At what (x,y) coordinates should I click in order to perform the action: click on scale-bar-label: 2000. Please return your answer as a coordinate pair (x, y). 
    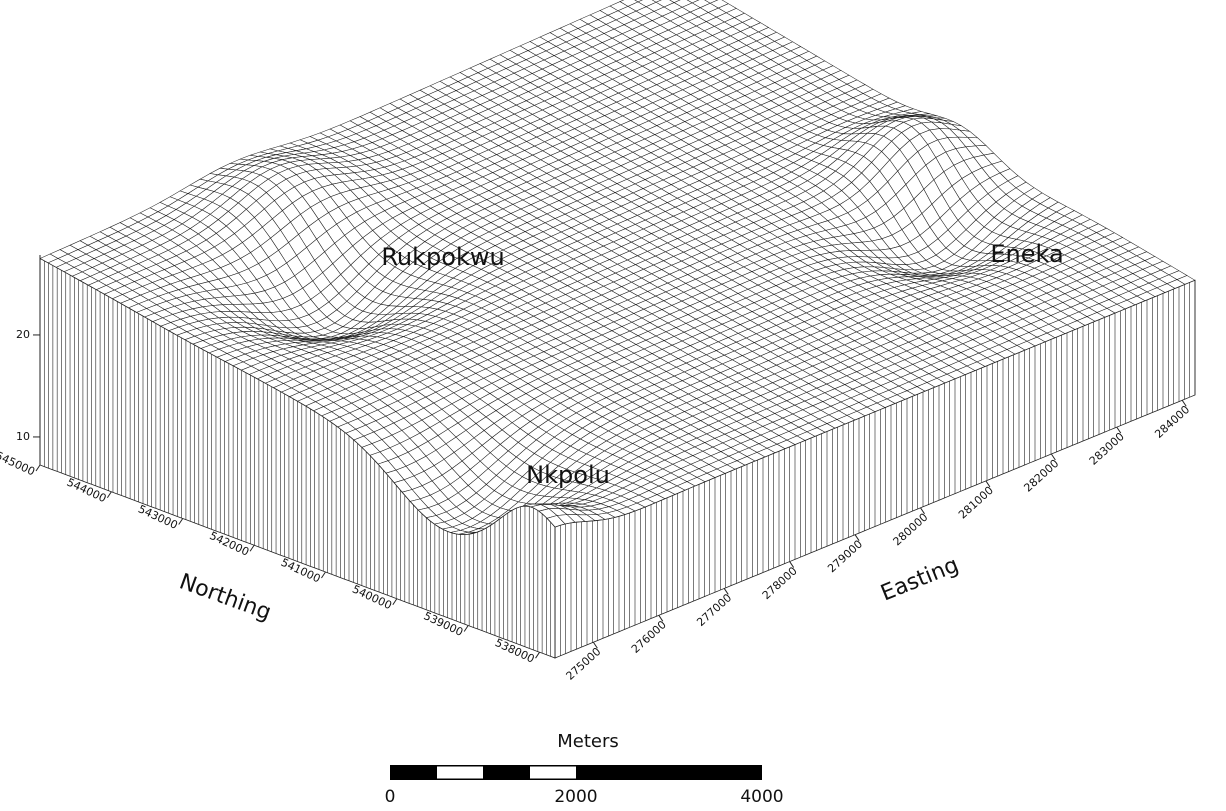
    Looking at the image, I should click on (575, 797).